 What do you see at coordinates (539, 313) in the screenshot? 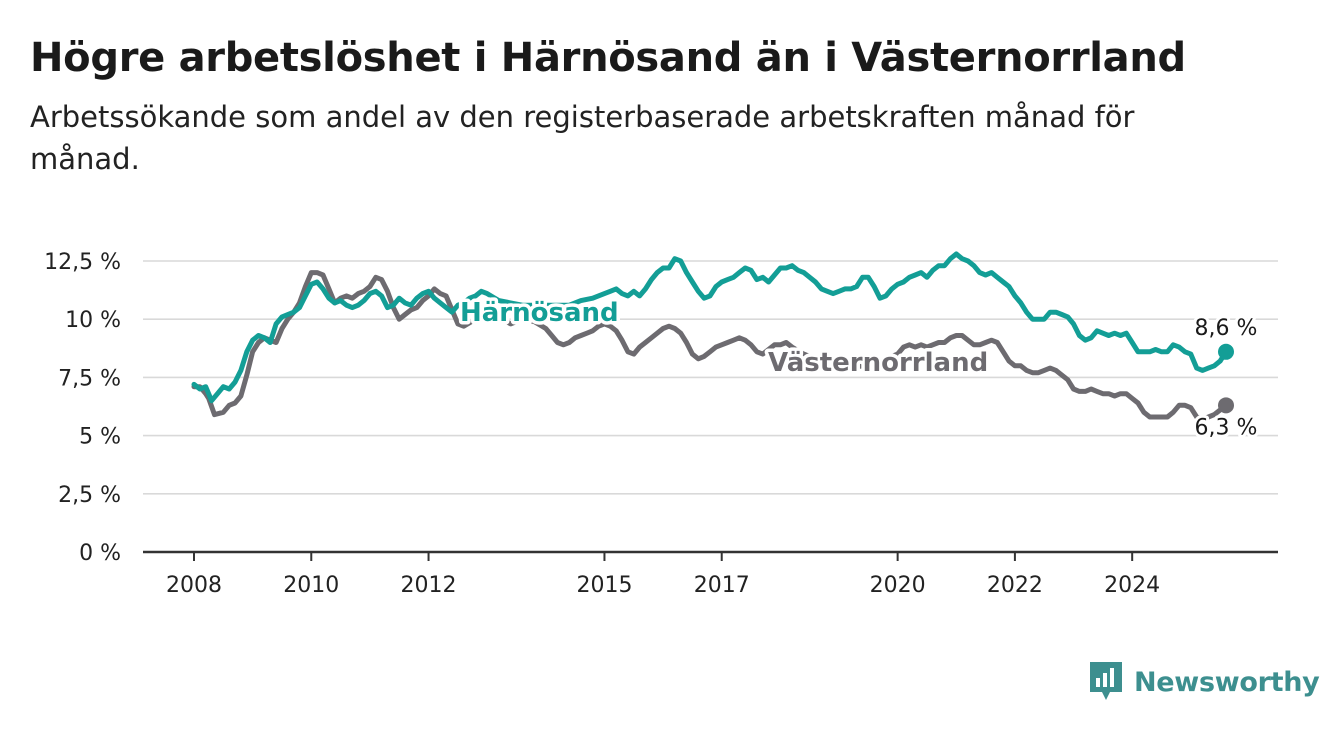
I see `series-label-harnosand: Härnösand` at bounding box center [539, 313].